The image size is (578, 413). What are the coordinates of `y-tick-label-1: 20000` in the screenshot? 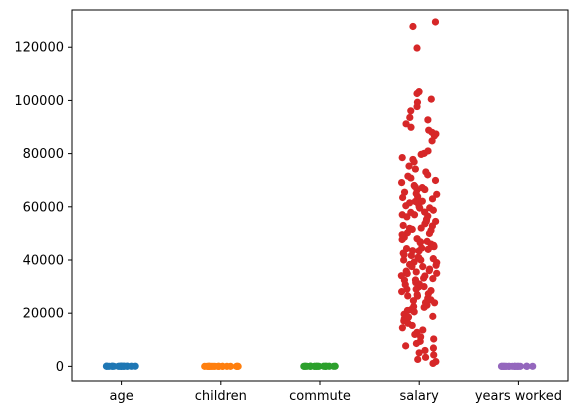 It's located at (43, 314).